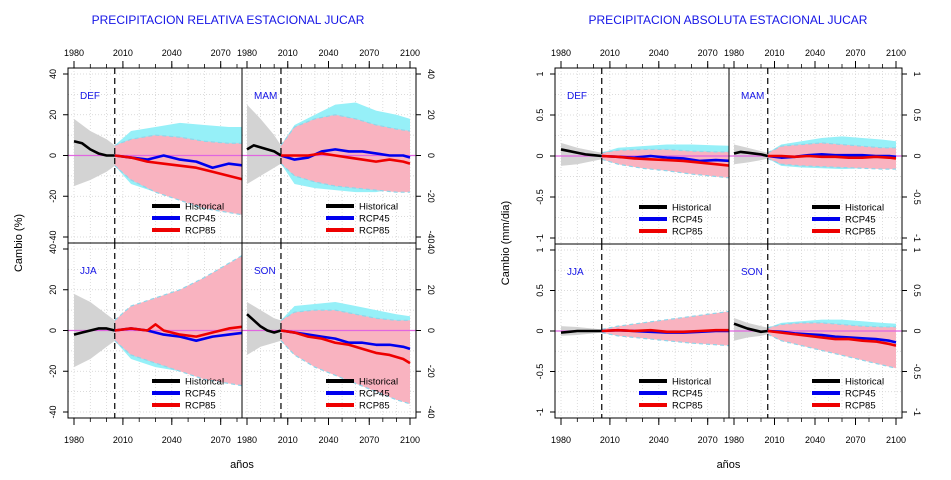  I want to click on x-axis-label: años, so click(242, 465).